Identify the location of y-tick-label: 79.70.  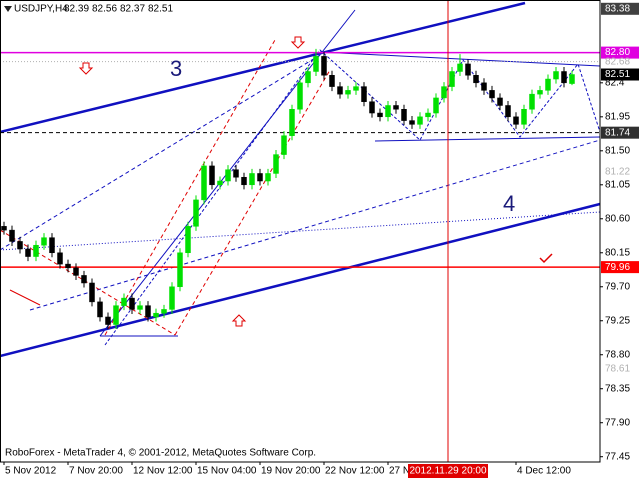
(617, 286).